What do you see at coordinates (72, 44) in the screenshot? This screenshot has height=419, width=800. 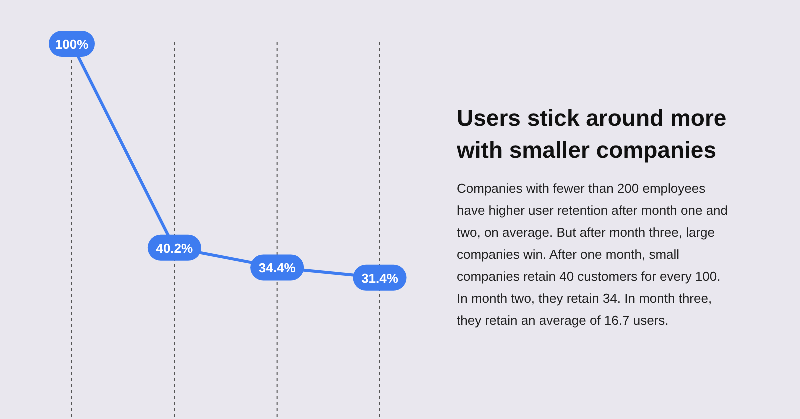 I see `data-label: 100%` at bounding box center [72, 44].